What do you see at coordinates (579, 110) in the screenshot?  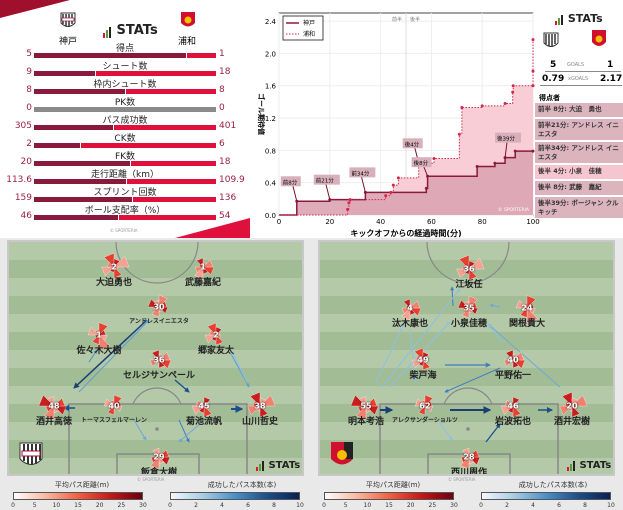 I see `scorer-row: 前半 8分: 大迫 勇也` at bounding box center [579, 110].